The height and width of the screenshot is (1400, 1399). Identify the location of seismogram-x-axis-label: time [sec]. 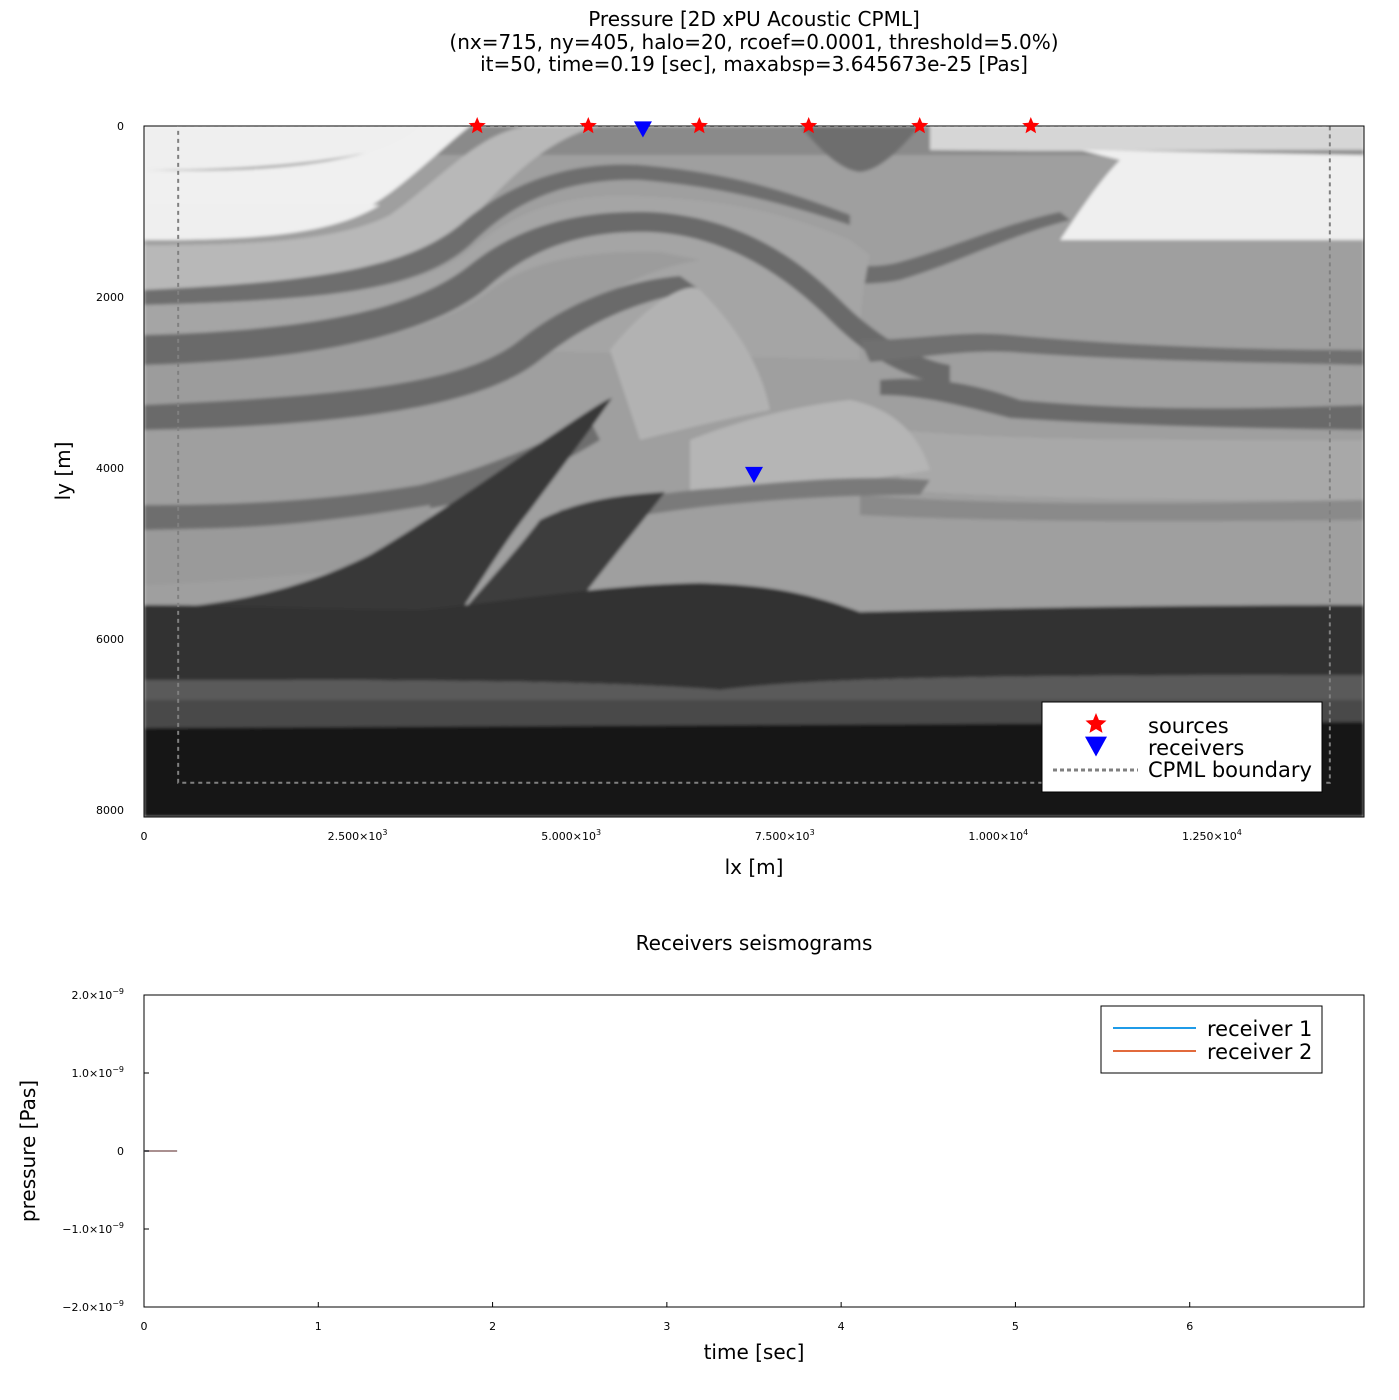
(754, 1352).